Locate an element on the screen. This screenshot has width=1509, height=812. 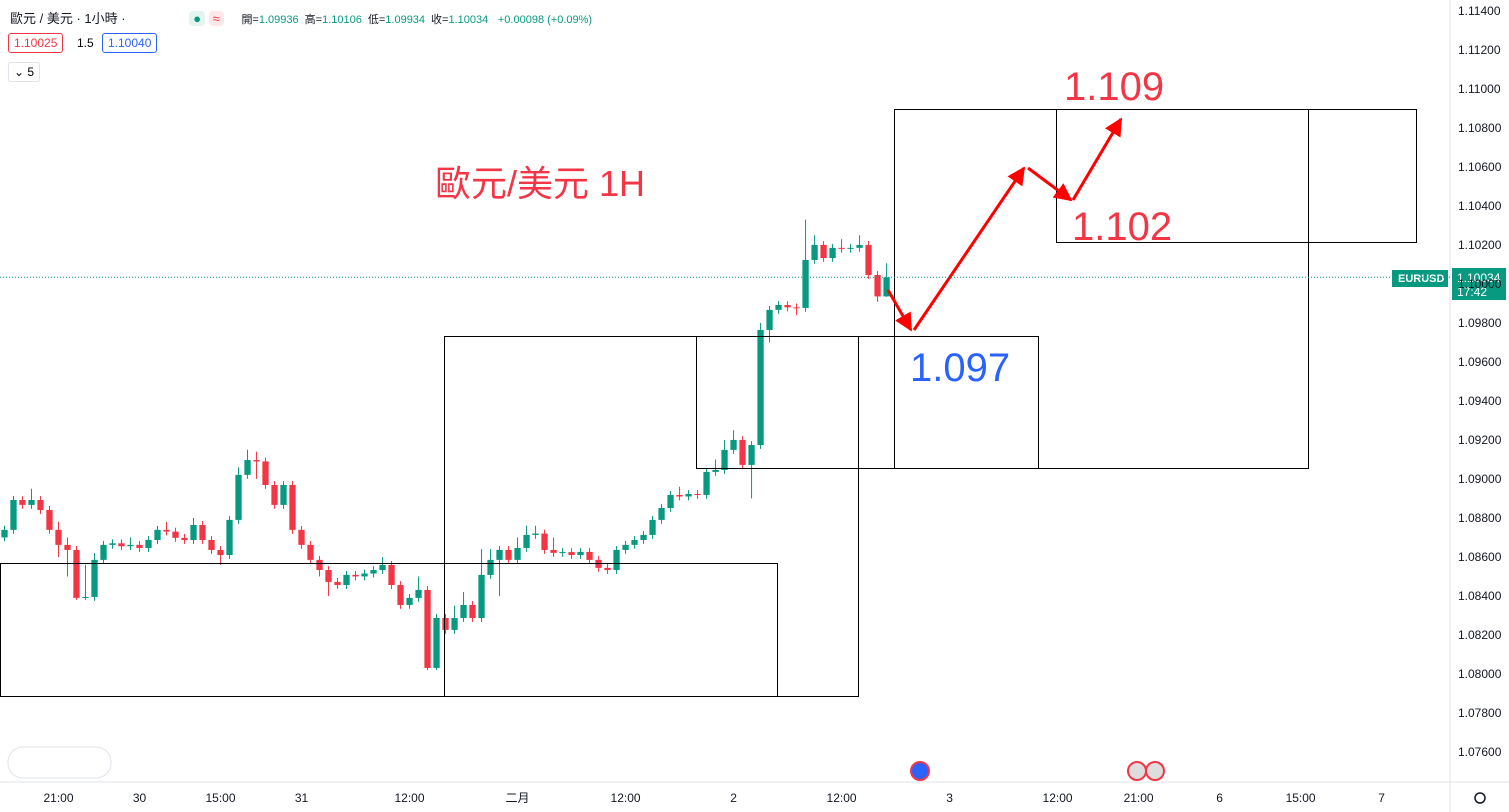
x-tick-label: 6 is located at coordinates (1219, 798).